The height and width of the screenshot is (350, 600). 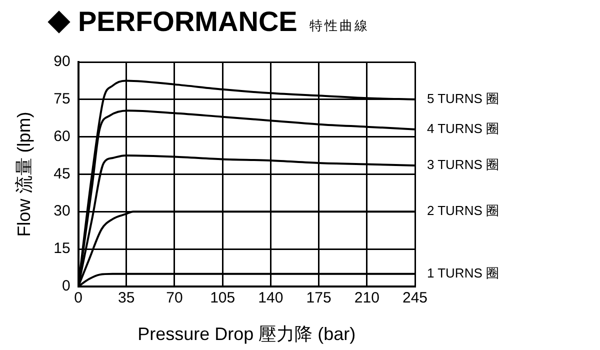 What do you see at coordinates (463, 98) in the screenshot?
I see `series-label: 5 TURNS 圈` at bounding box center [463, 98].